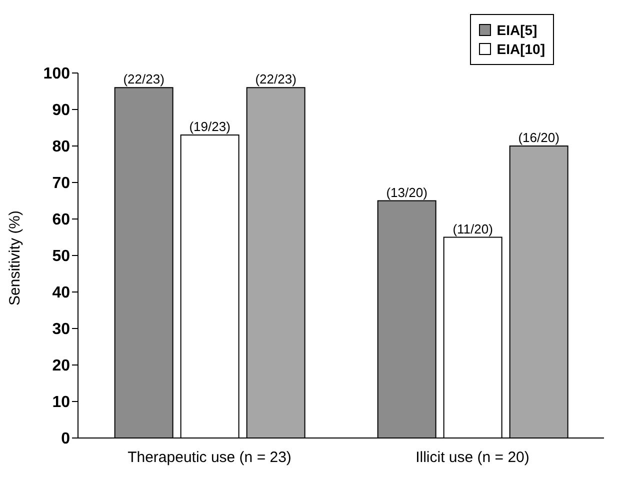  What do you see at coordinates (210, 457) in the screenshot?
I see `x-tick-label: Therapeutic use (n = 23)` at bounding box center [210, 457].